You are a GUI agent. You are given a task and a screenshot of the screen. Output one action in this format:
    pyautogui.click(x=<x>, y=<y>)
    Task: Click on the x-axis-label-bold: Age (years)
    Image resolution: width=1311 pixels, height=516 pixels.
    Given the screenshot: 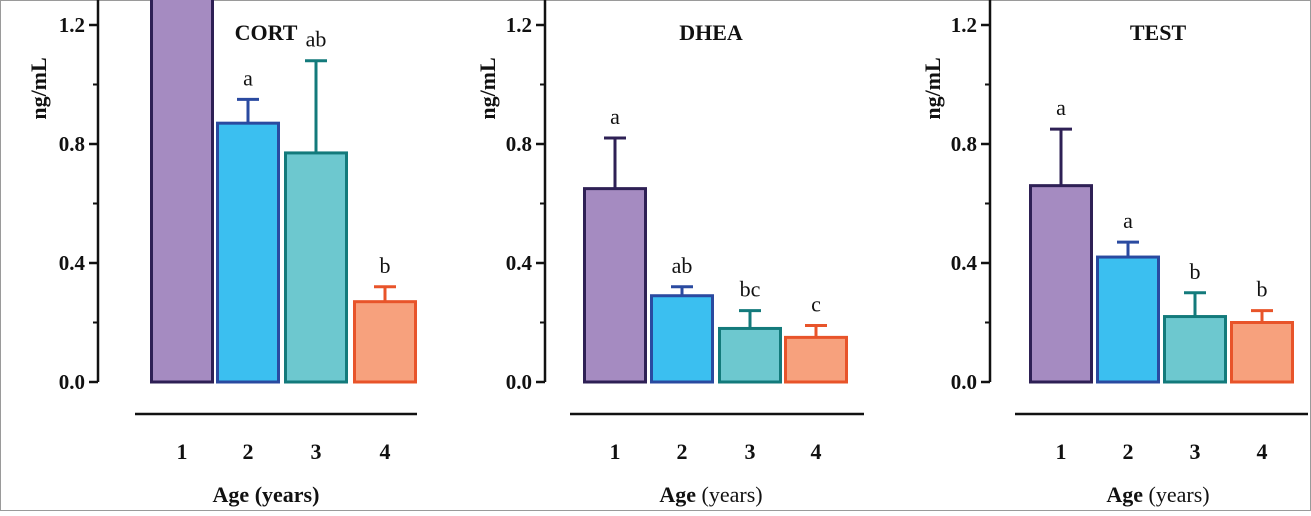 What is the action you would take?
    pyautogui.click(x=266, y=494)
    